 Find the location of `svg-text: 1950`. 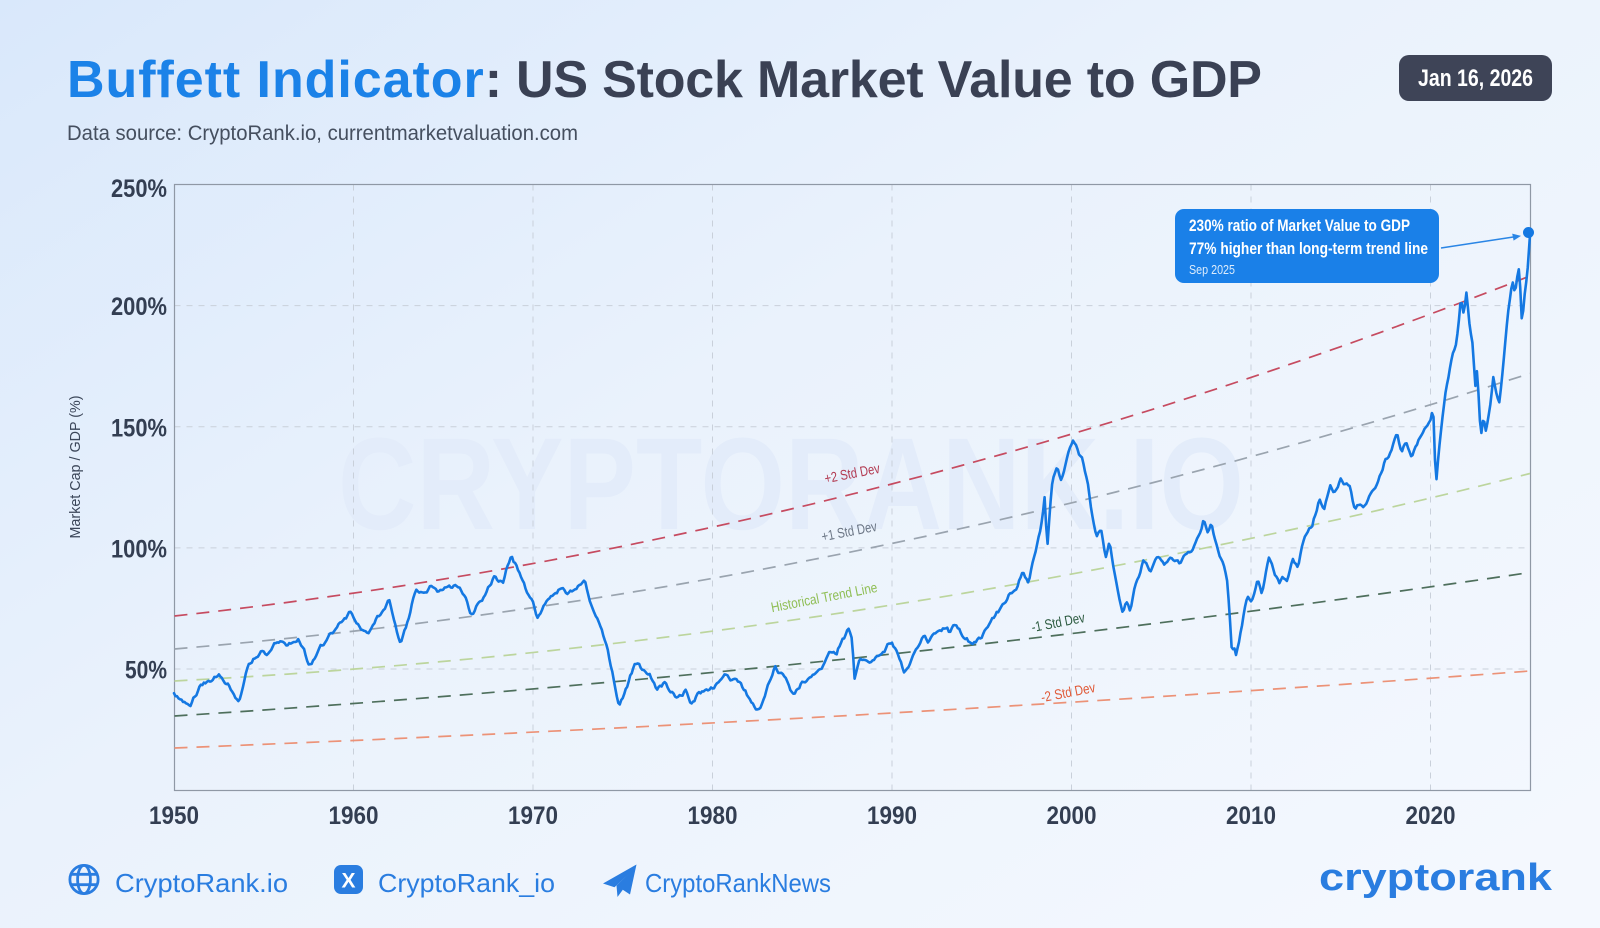

svg-text: 1950 is located at coordinates (174, 816).